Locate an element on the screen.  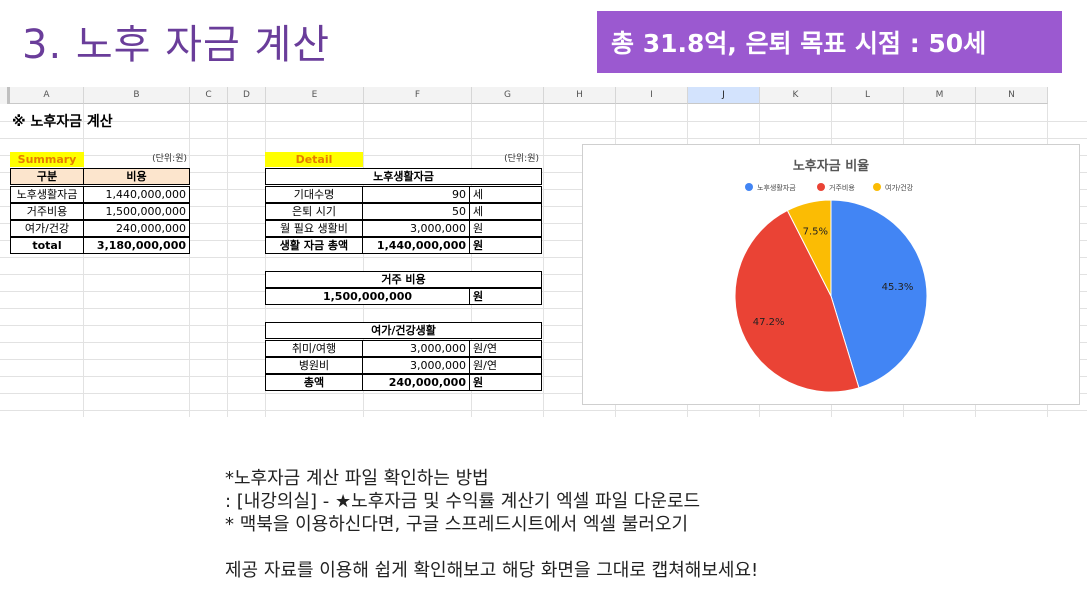
pie-chart-svg: 노후자금 비율 노후생활자금 거주비용 여가/건강 45.3% 47.2% 7.5% is located at coordinates (831, 275).